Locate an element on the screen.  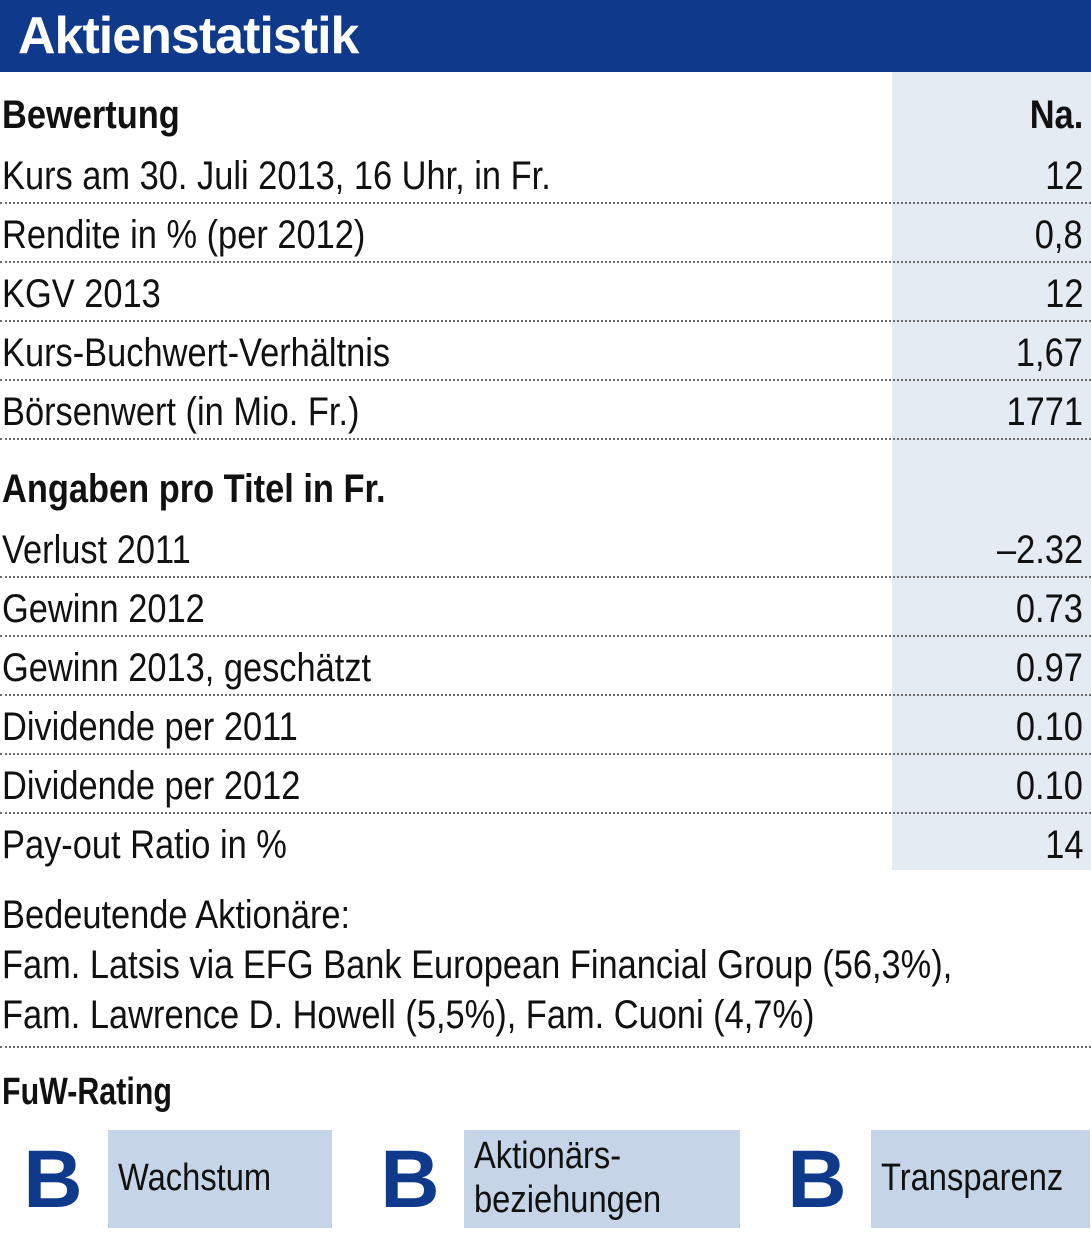
row-label: KGV 2013 is located at coordinates (81, 294).